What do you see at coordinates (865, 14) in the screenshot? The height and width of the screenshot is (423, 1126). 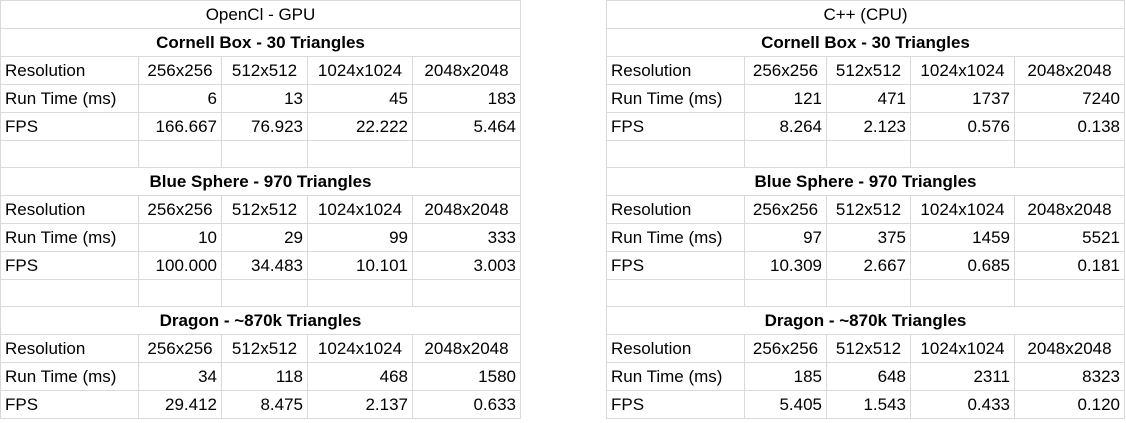 I see `table-header: C++ (CPU)` at bounding box center [865, 14].